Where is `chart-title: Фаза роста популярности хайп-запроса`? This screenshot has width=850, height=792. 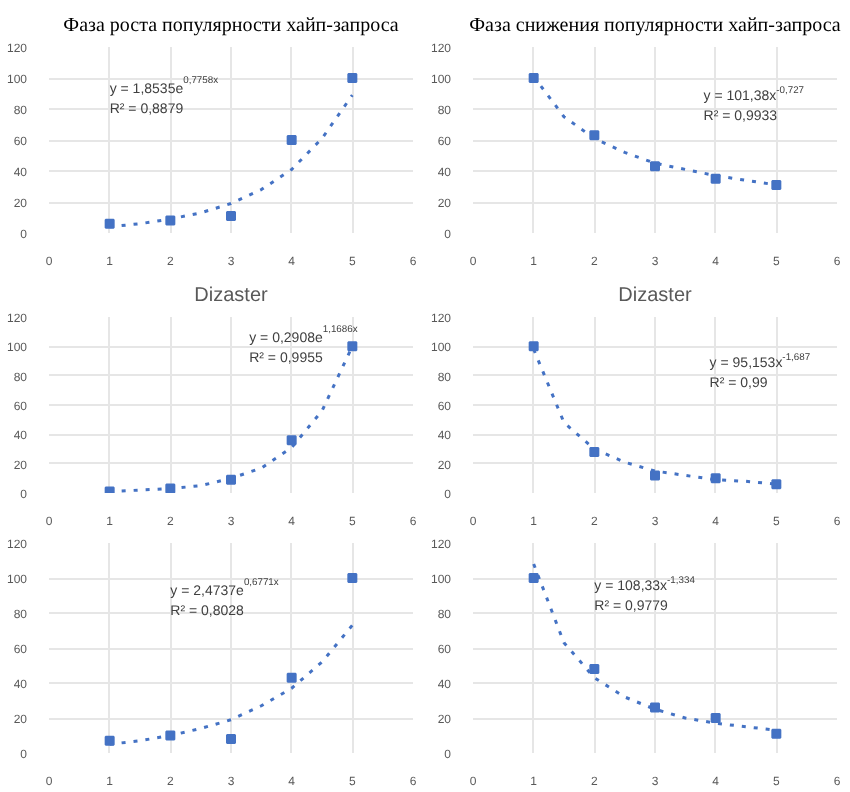 chart-title: Фаза роста популярности хайп-запроса is located at coordinates (231, 26).